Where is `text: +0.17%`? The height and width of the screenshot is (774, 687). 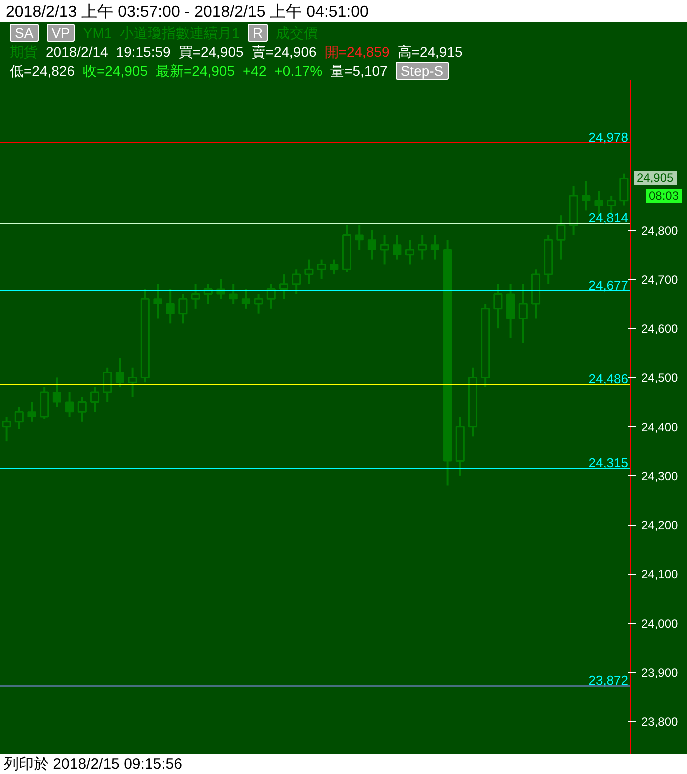
text: +0.17% is located at coordinates (298, 71).